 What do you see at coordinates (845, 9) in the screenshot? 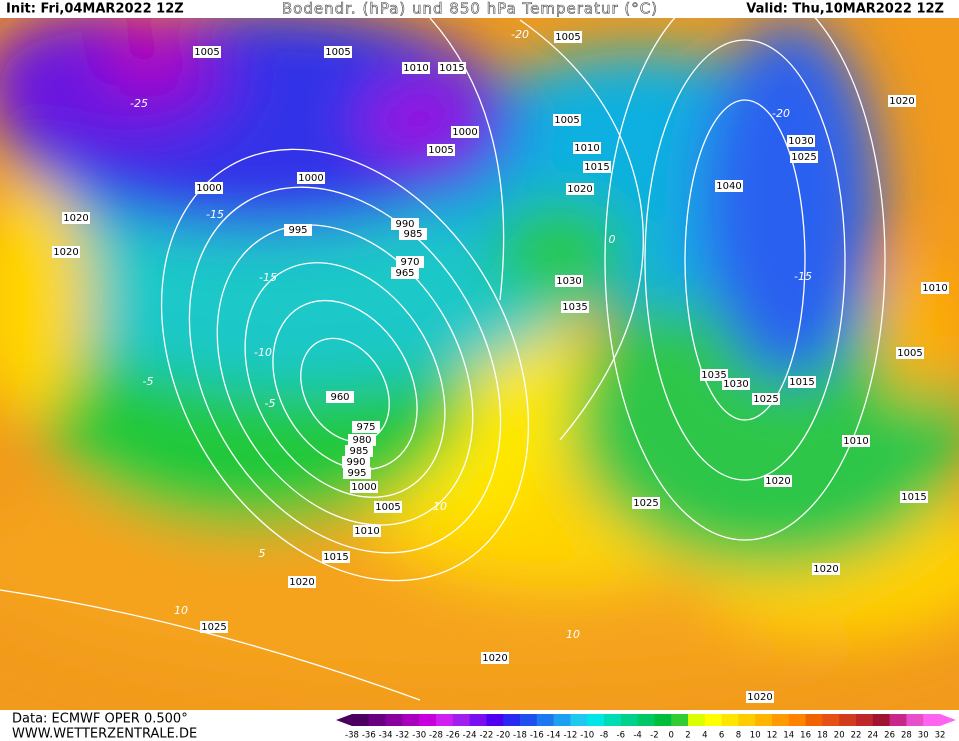
I see `valid-time: Valid: Thu,10MAR2022 12Z` at bounding box center [845, 9].